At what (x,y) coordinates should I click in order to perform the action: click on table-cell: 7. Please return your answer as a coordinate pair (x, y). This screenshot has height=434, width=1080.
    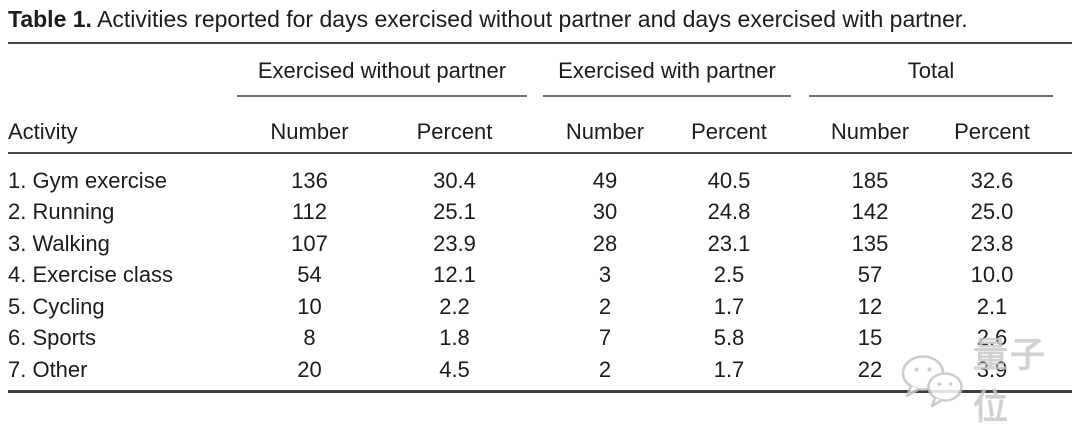
    Looking at the image, I should click on (605, 338).